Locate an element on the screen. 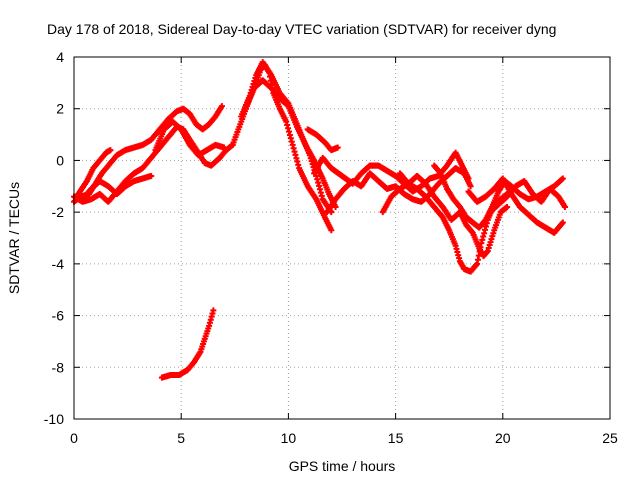 The image size is (640, 480). x-tick-label: 10 is located at coordinates (289, 438).